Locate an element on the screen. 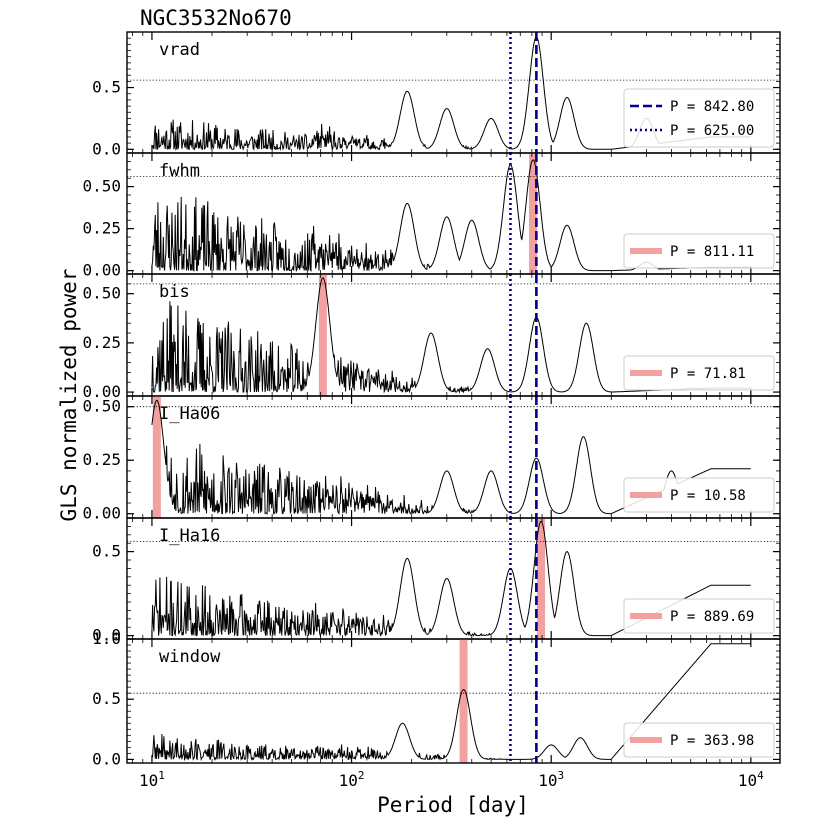 This screenshot has width=830, height=834. panel-label: vrad is located at coordinates (179, 50).